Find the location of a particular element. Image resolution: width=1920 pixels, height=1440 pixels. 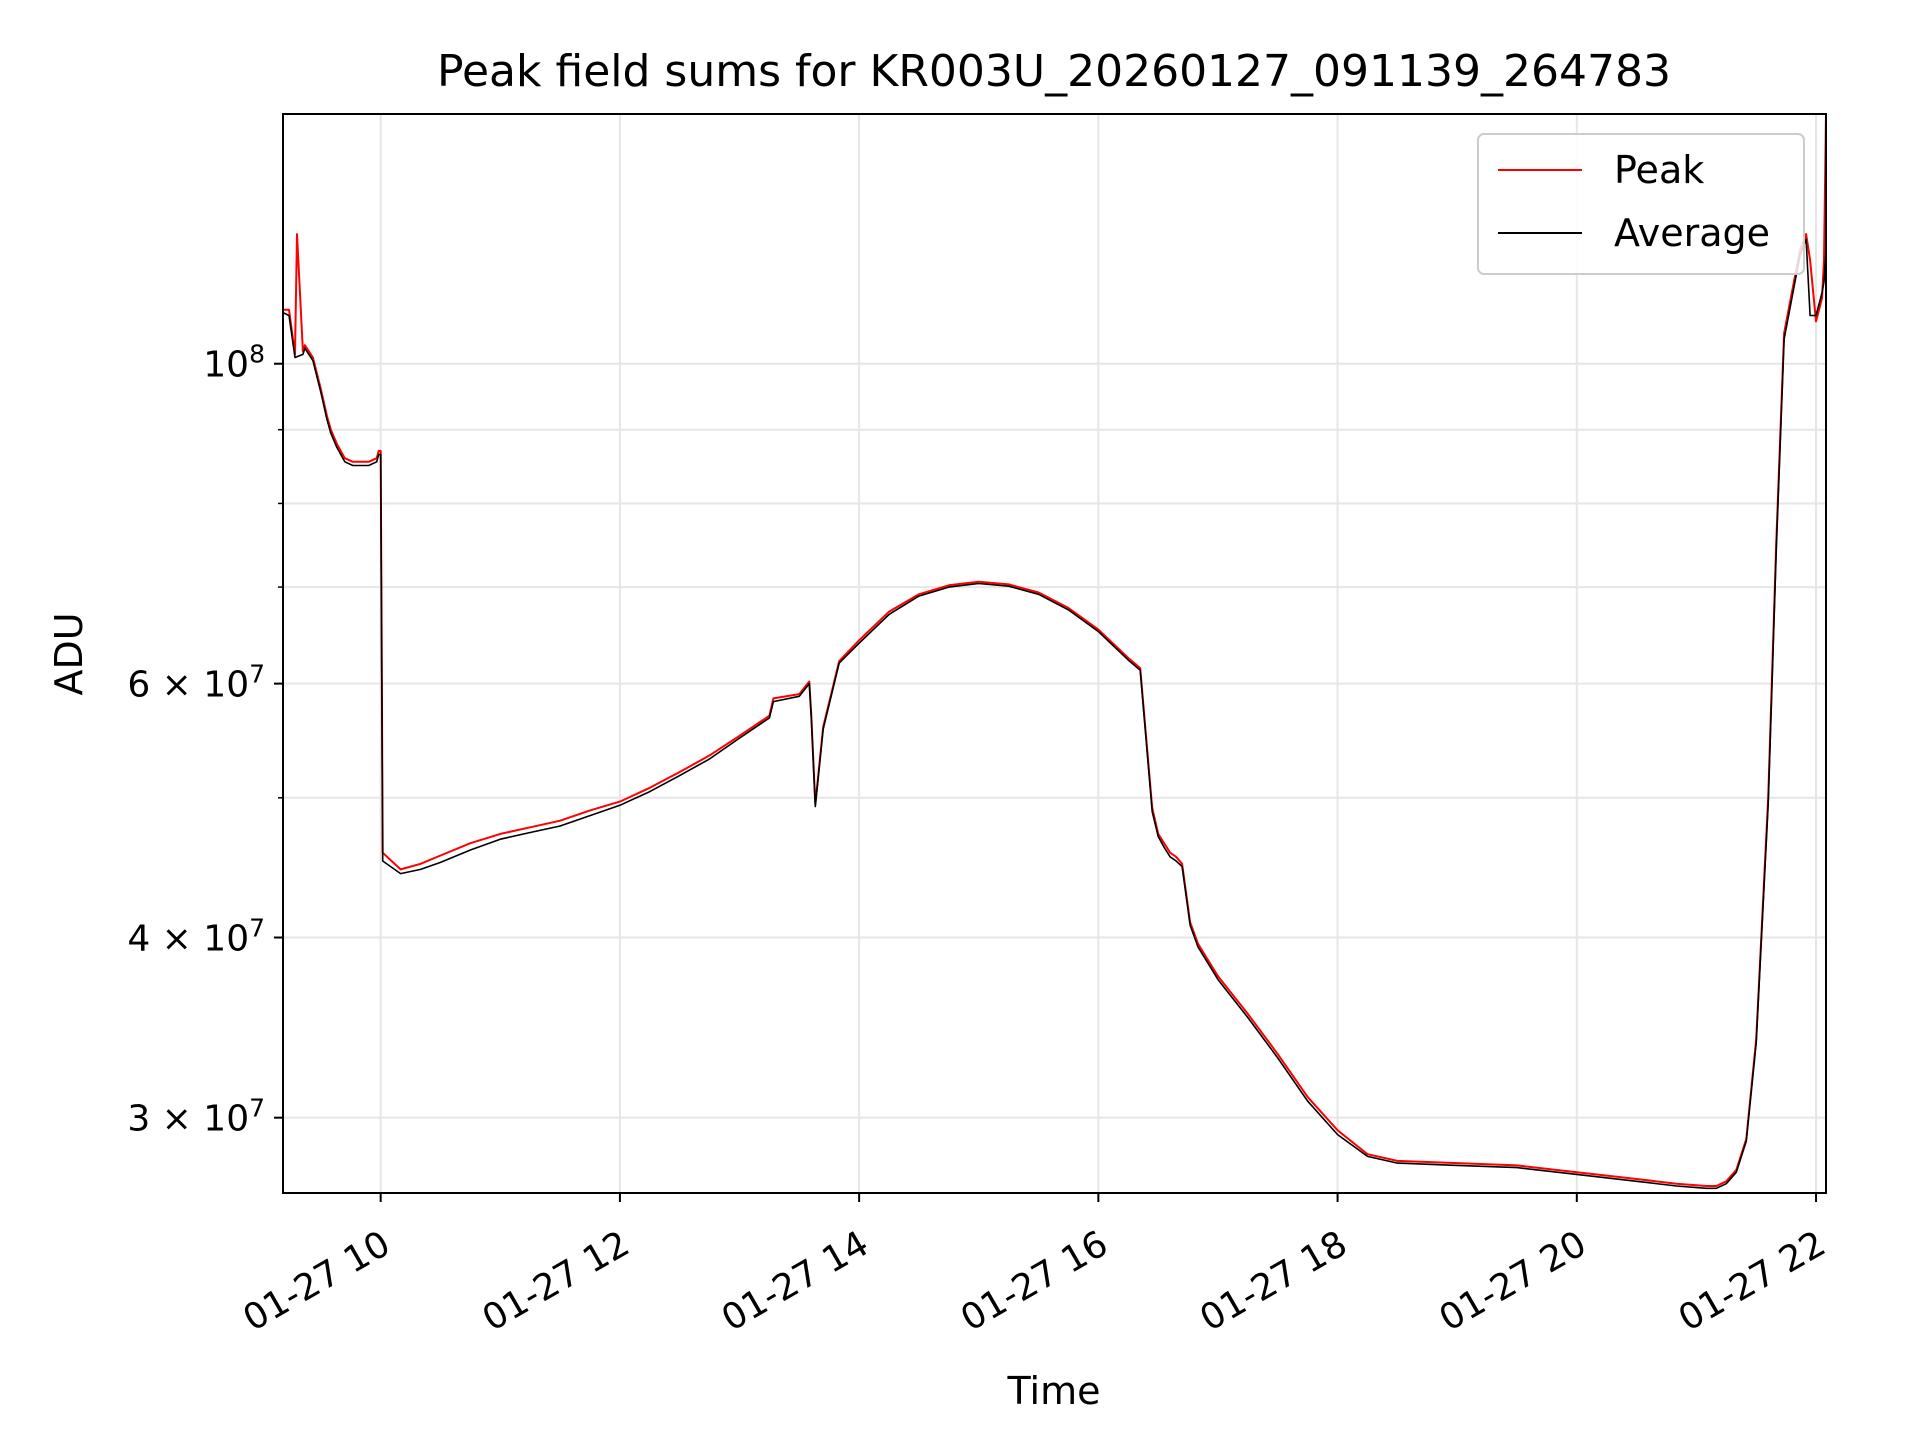

y-tick-label: 108 is located at coordinates (234, 363).